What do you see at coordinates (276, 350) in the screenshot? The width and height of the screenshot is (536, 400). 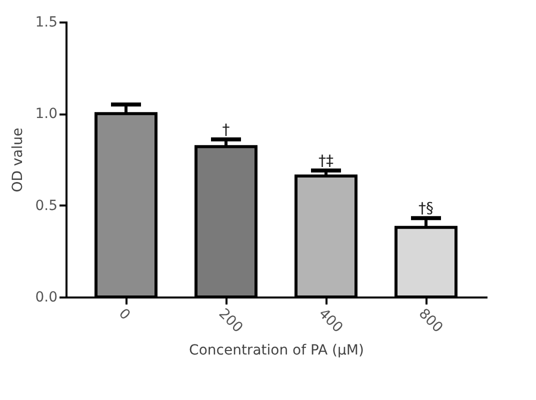 I see `x-axis-title: Concentration of PA (μM)` at bounding box center [276, 350].